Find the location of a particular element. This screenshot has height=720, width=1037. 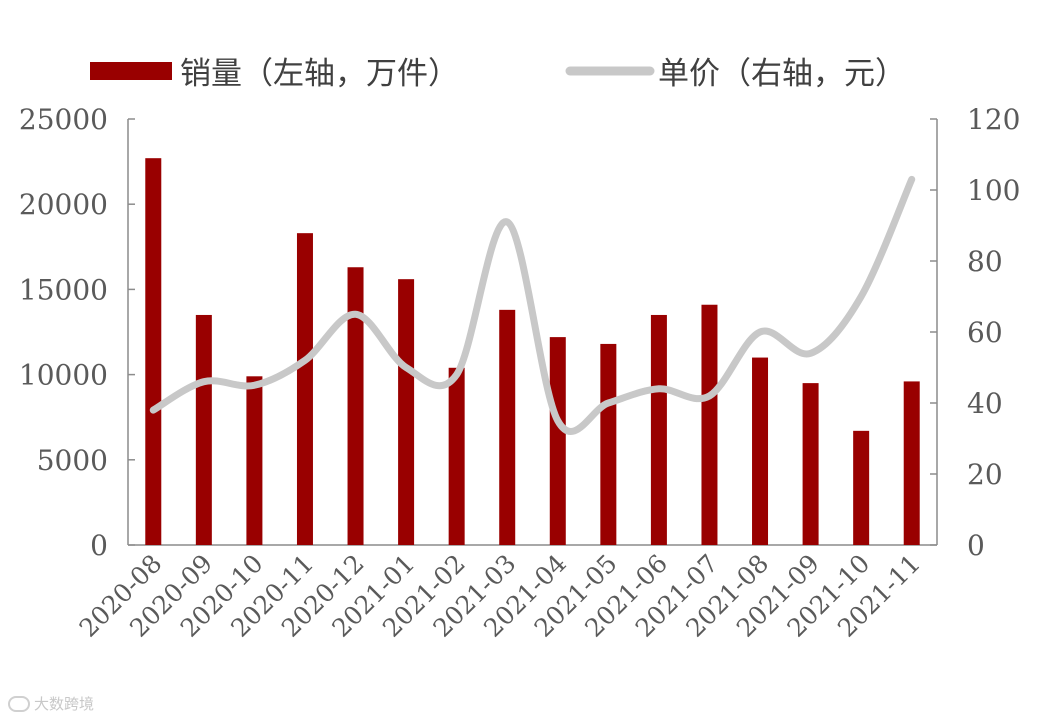

right-tick-label: 80 is located at coordinates (985, 261).